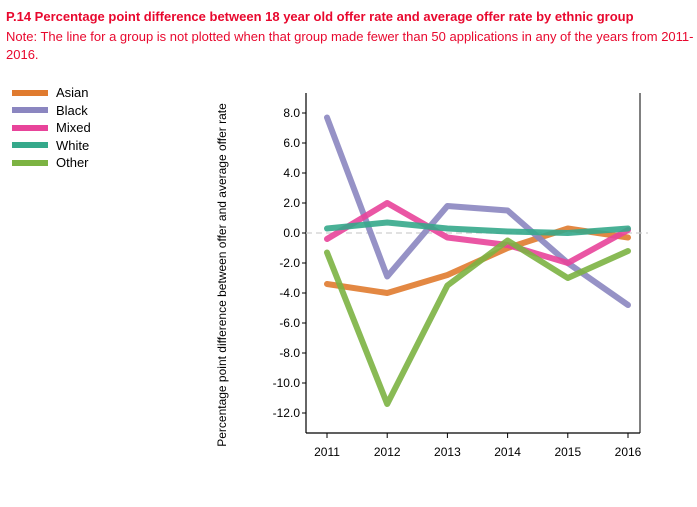  Describe the element at coordinates (287, 413) in the screenshot. I see `y-tick-label: -12.0` at that location.